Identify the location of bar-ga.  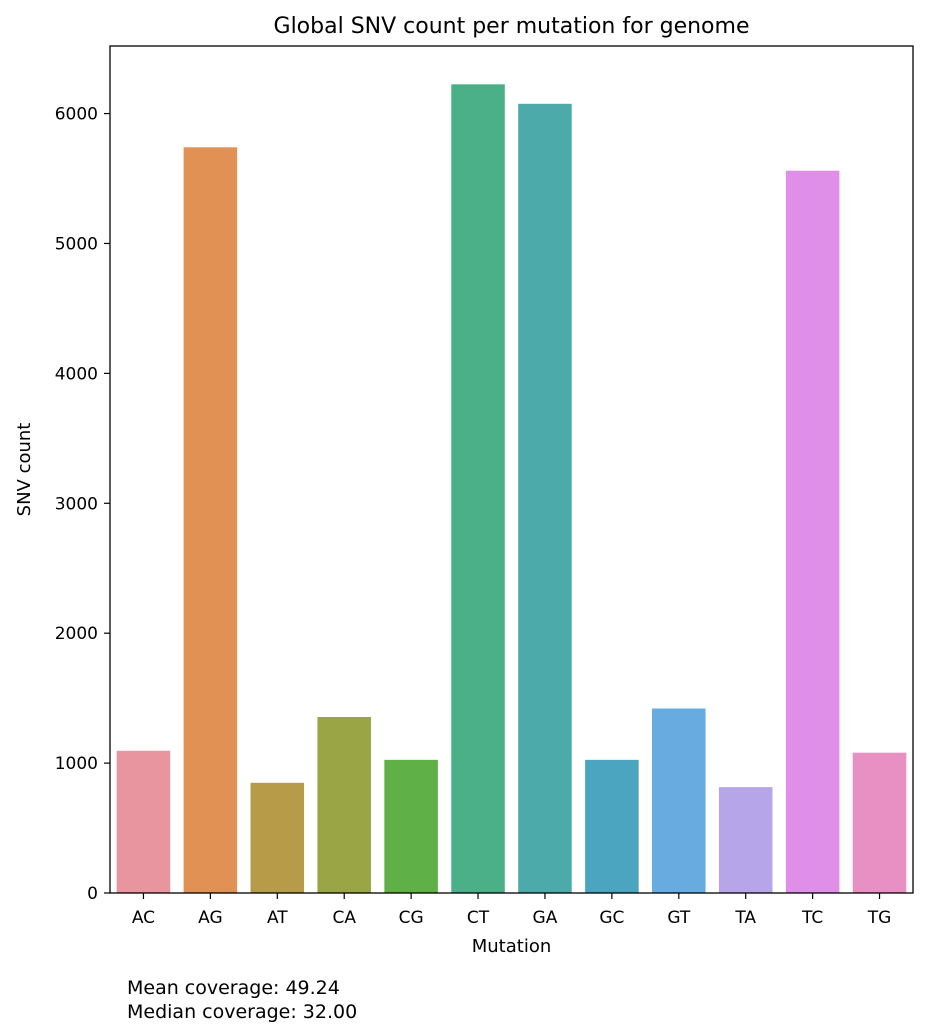
(545, 498).